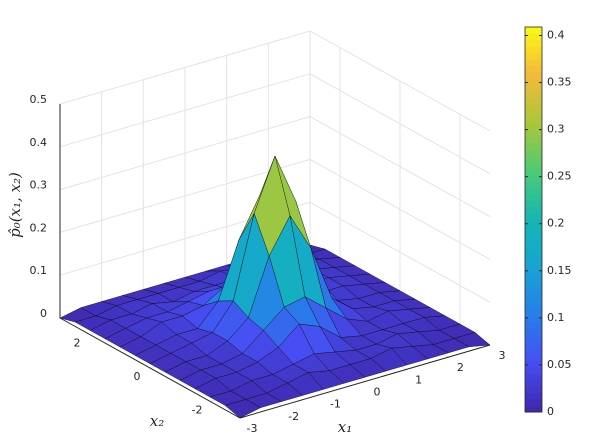 The width and height of the screenshot is (598, 435). Describe the element at coordinates (39, 227) in the screenshot. I see `z-tick-label: 0.2` at that location.